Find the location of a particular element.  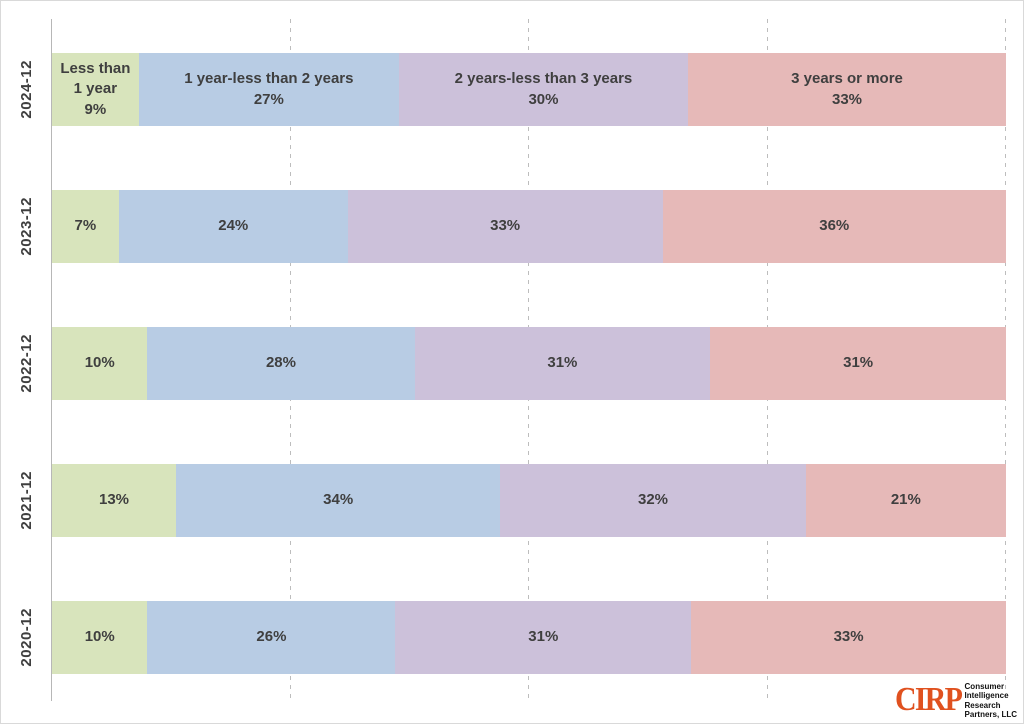

segment-value-label: 24% is located at coordinates (233, 226).